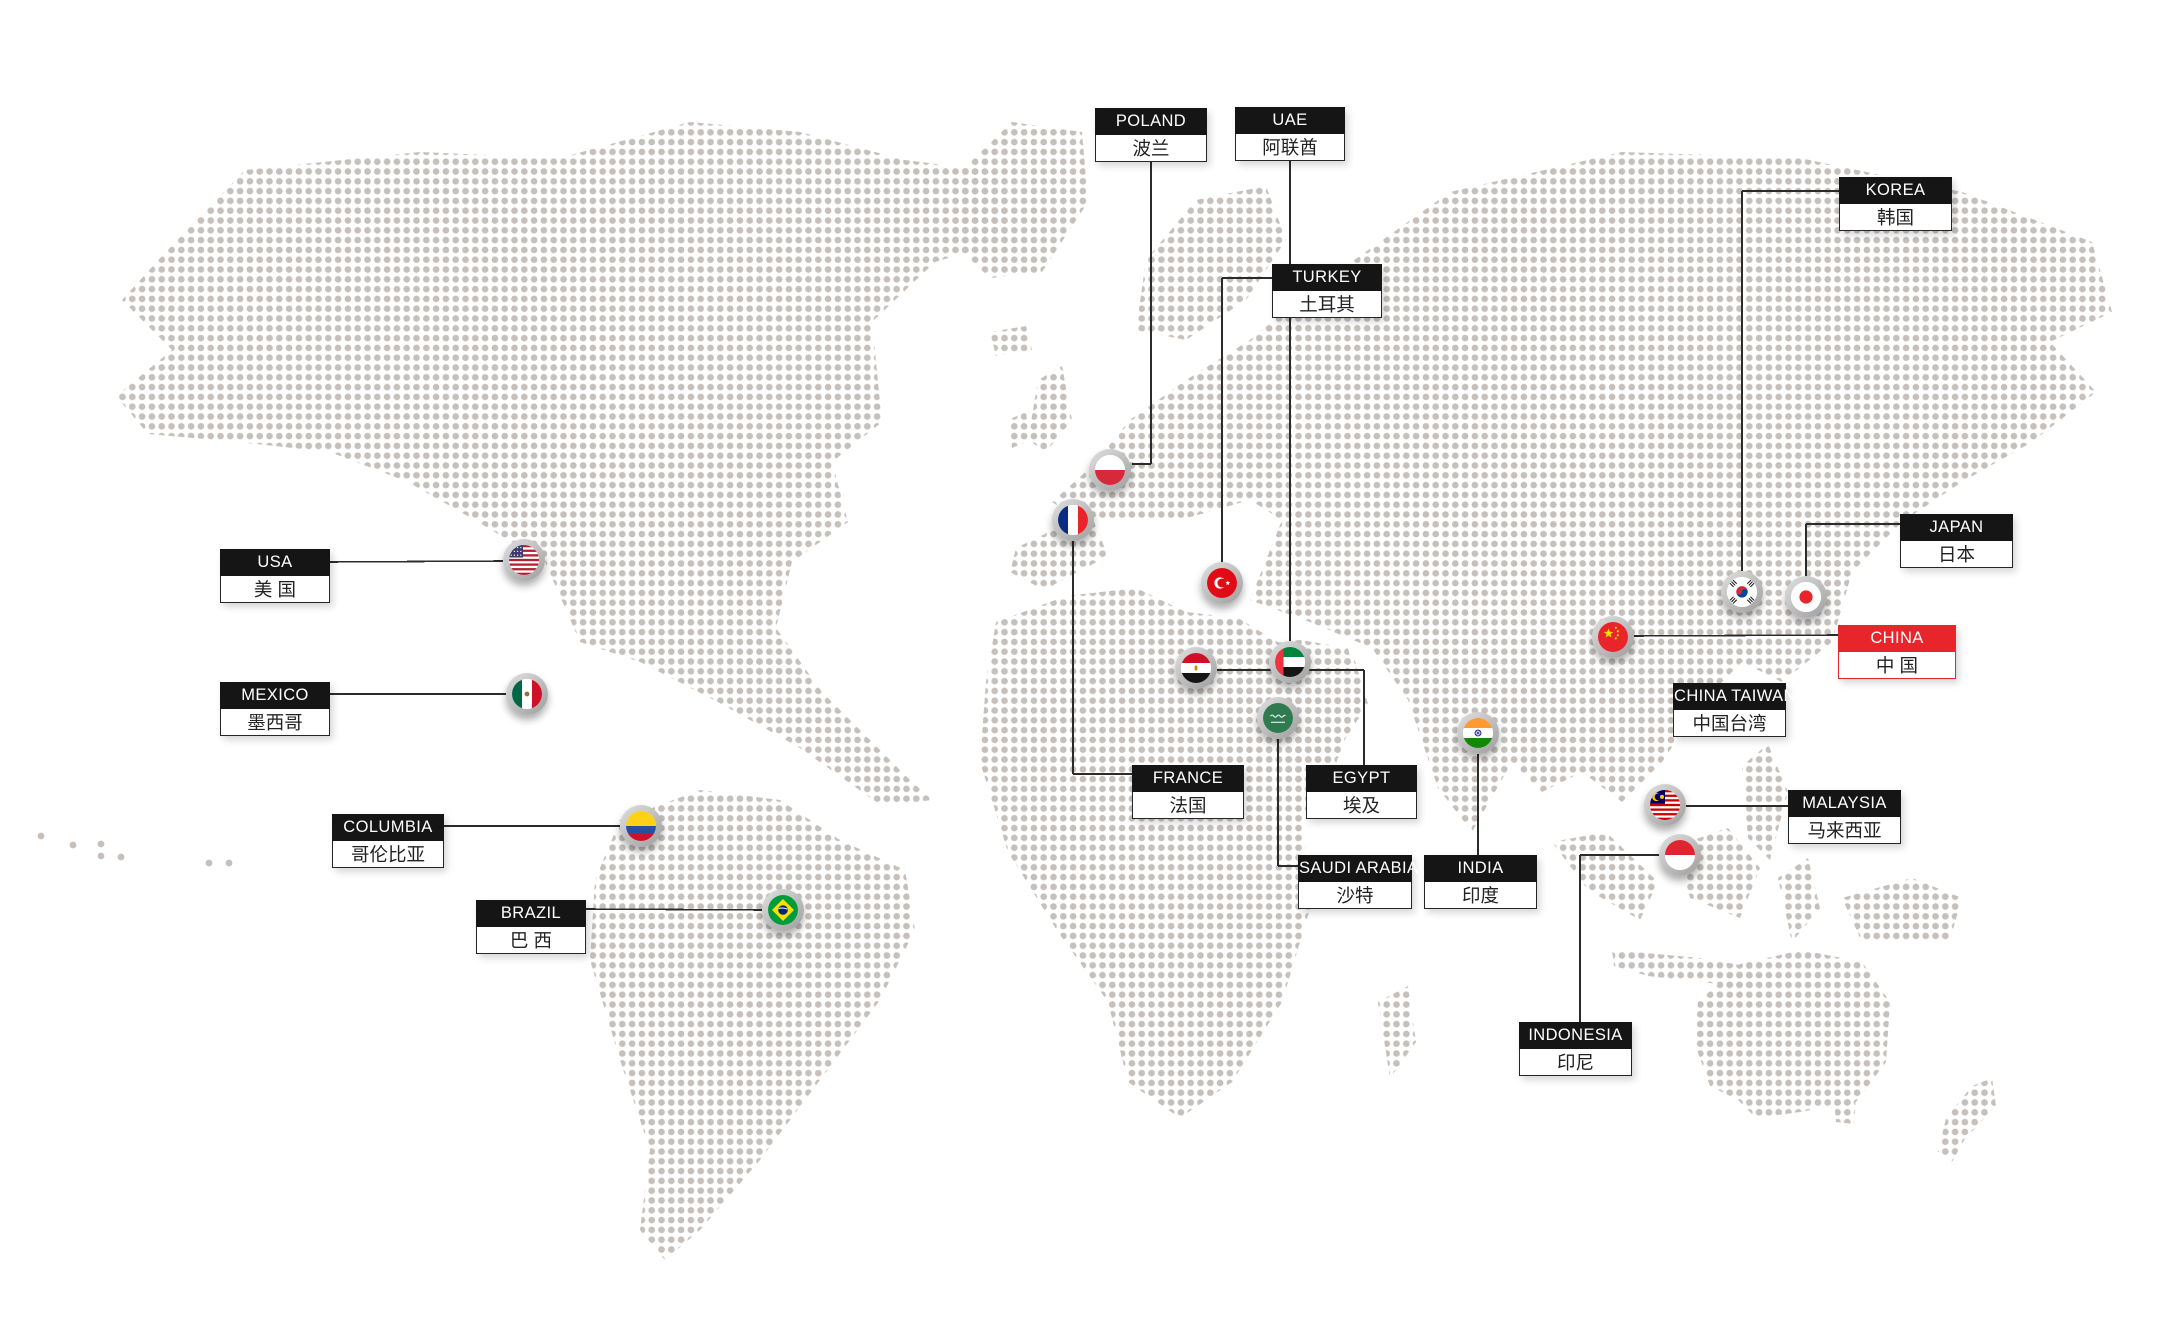  Describe the element at coordinates (1358, 868) in the screenshot. I see `country-name-en-saudi-arabia: SAUDI ARABIA` at that location.